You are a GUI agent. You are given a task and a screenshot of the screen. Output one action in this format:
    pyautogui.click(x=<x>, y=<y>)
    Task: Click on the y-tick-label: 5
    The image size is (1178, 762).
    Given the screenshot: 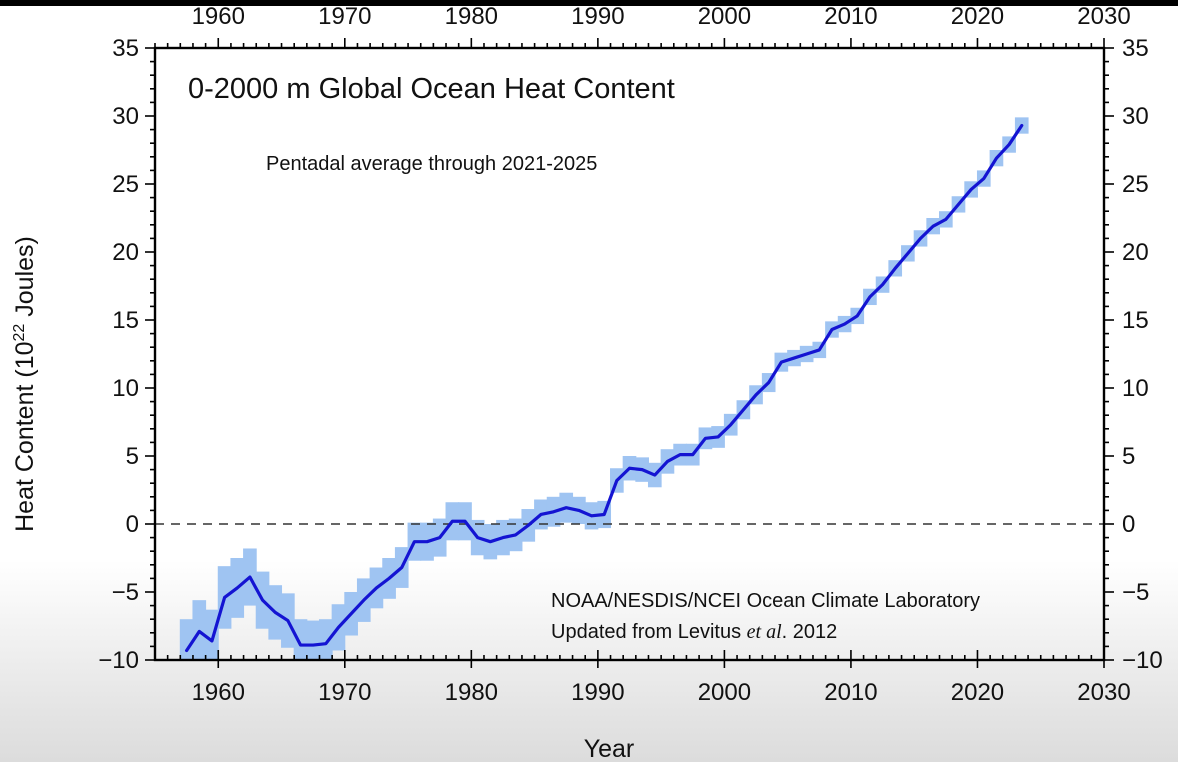 What is the action you would take?
    pyautogui.click(x=132, y=456)
    